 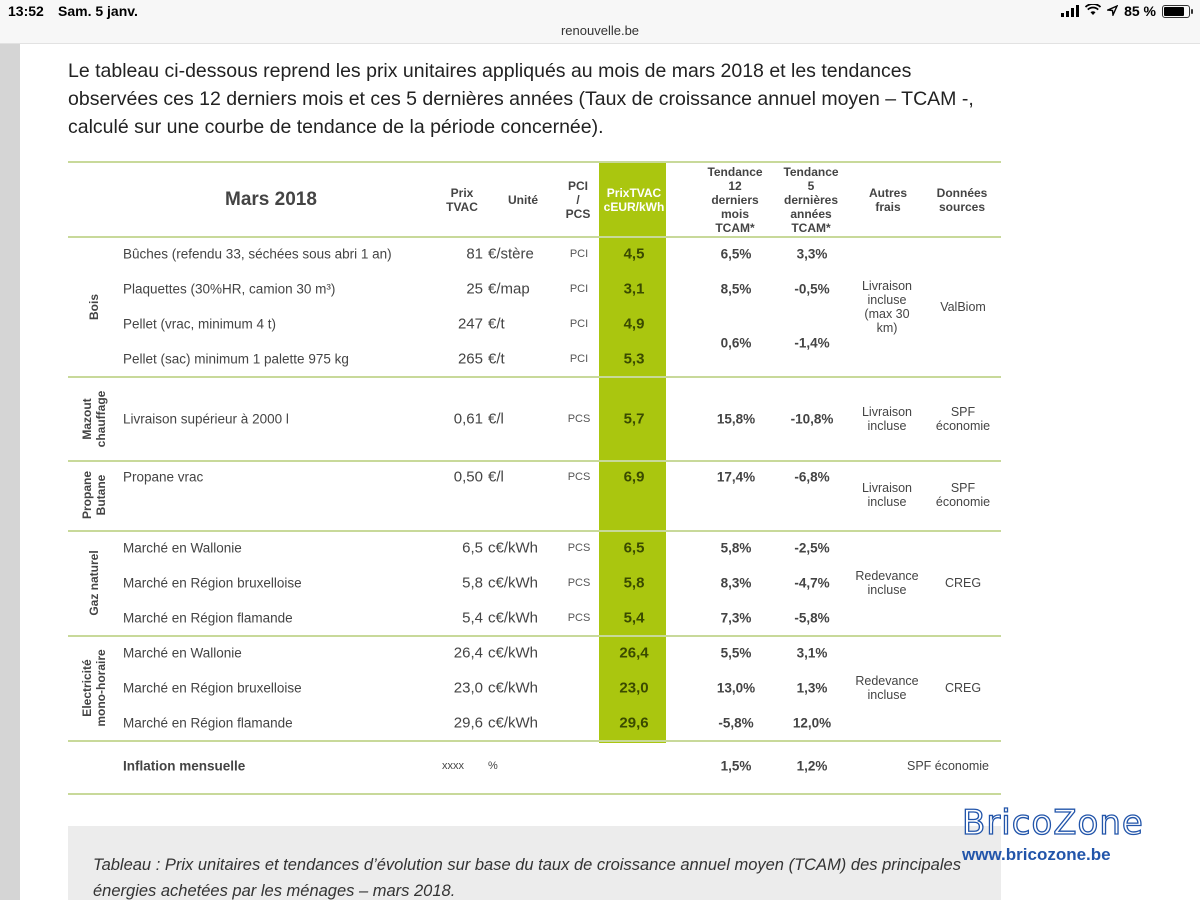 What do you see at coordinates (634, 359) in the screenshot?
I see `row-prix-kwh: 5,3` at bounding box center [634, 359].